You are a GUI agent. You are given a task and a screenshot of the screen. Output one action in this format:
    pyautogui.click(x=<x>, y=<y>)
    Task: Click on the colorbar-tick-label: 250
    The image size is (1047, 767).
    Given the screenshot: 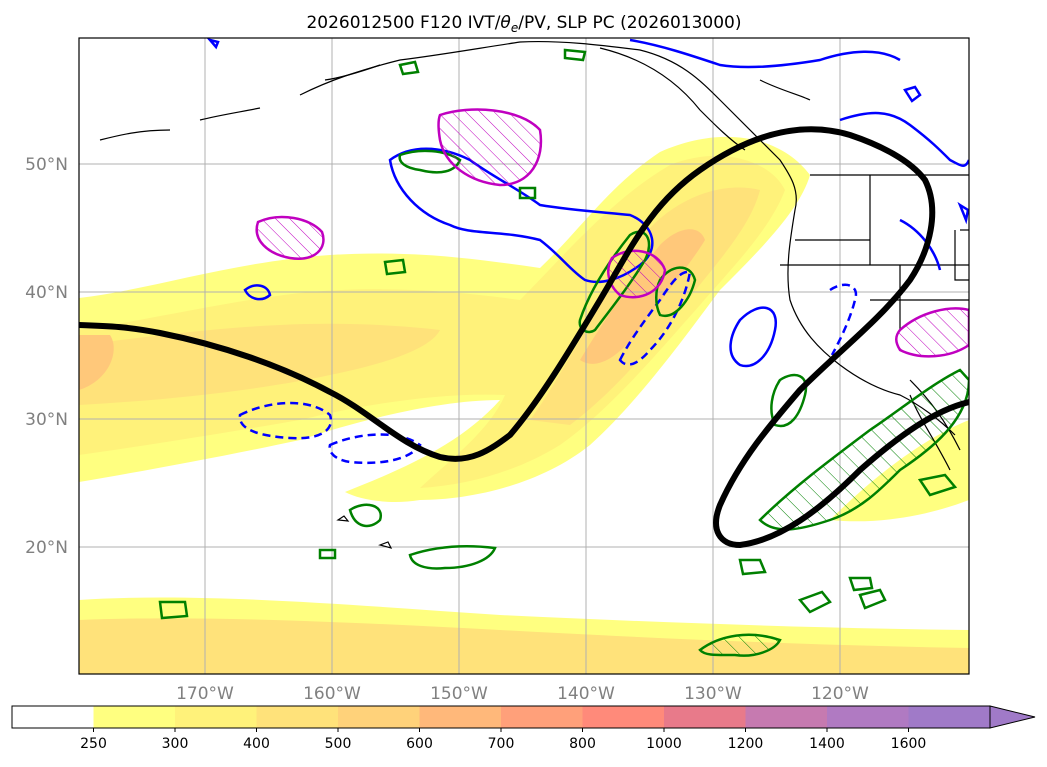 What is the action you would take?
    pyautogui.click(x=93, y=744)
    